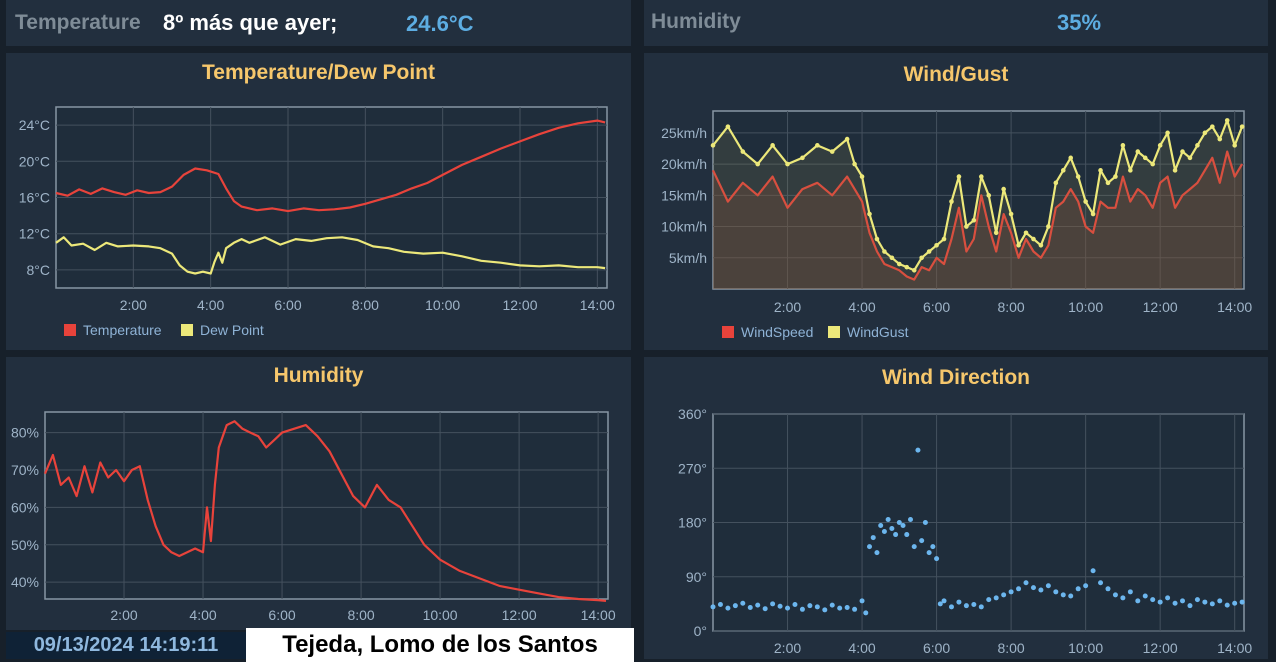 Image resolution: width=1276 pixels, height=662 pixels. I want to click on humidity-stat-value: 35%, so click(1079, 22).